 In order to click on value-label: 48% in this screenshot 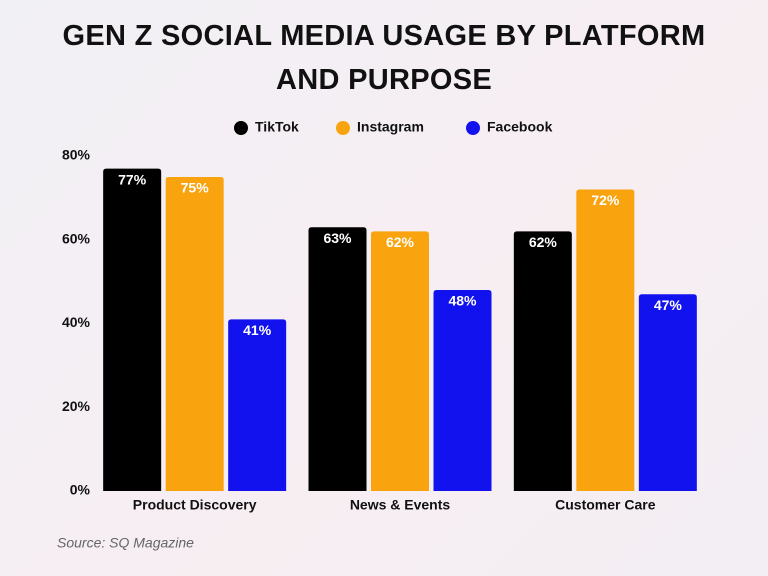, I will do `click(462, 301)`.